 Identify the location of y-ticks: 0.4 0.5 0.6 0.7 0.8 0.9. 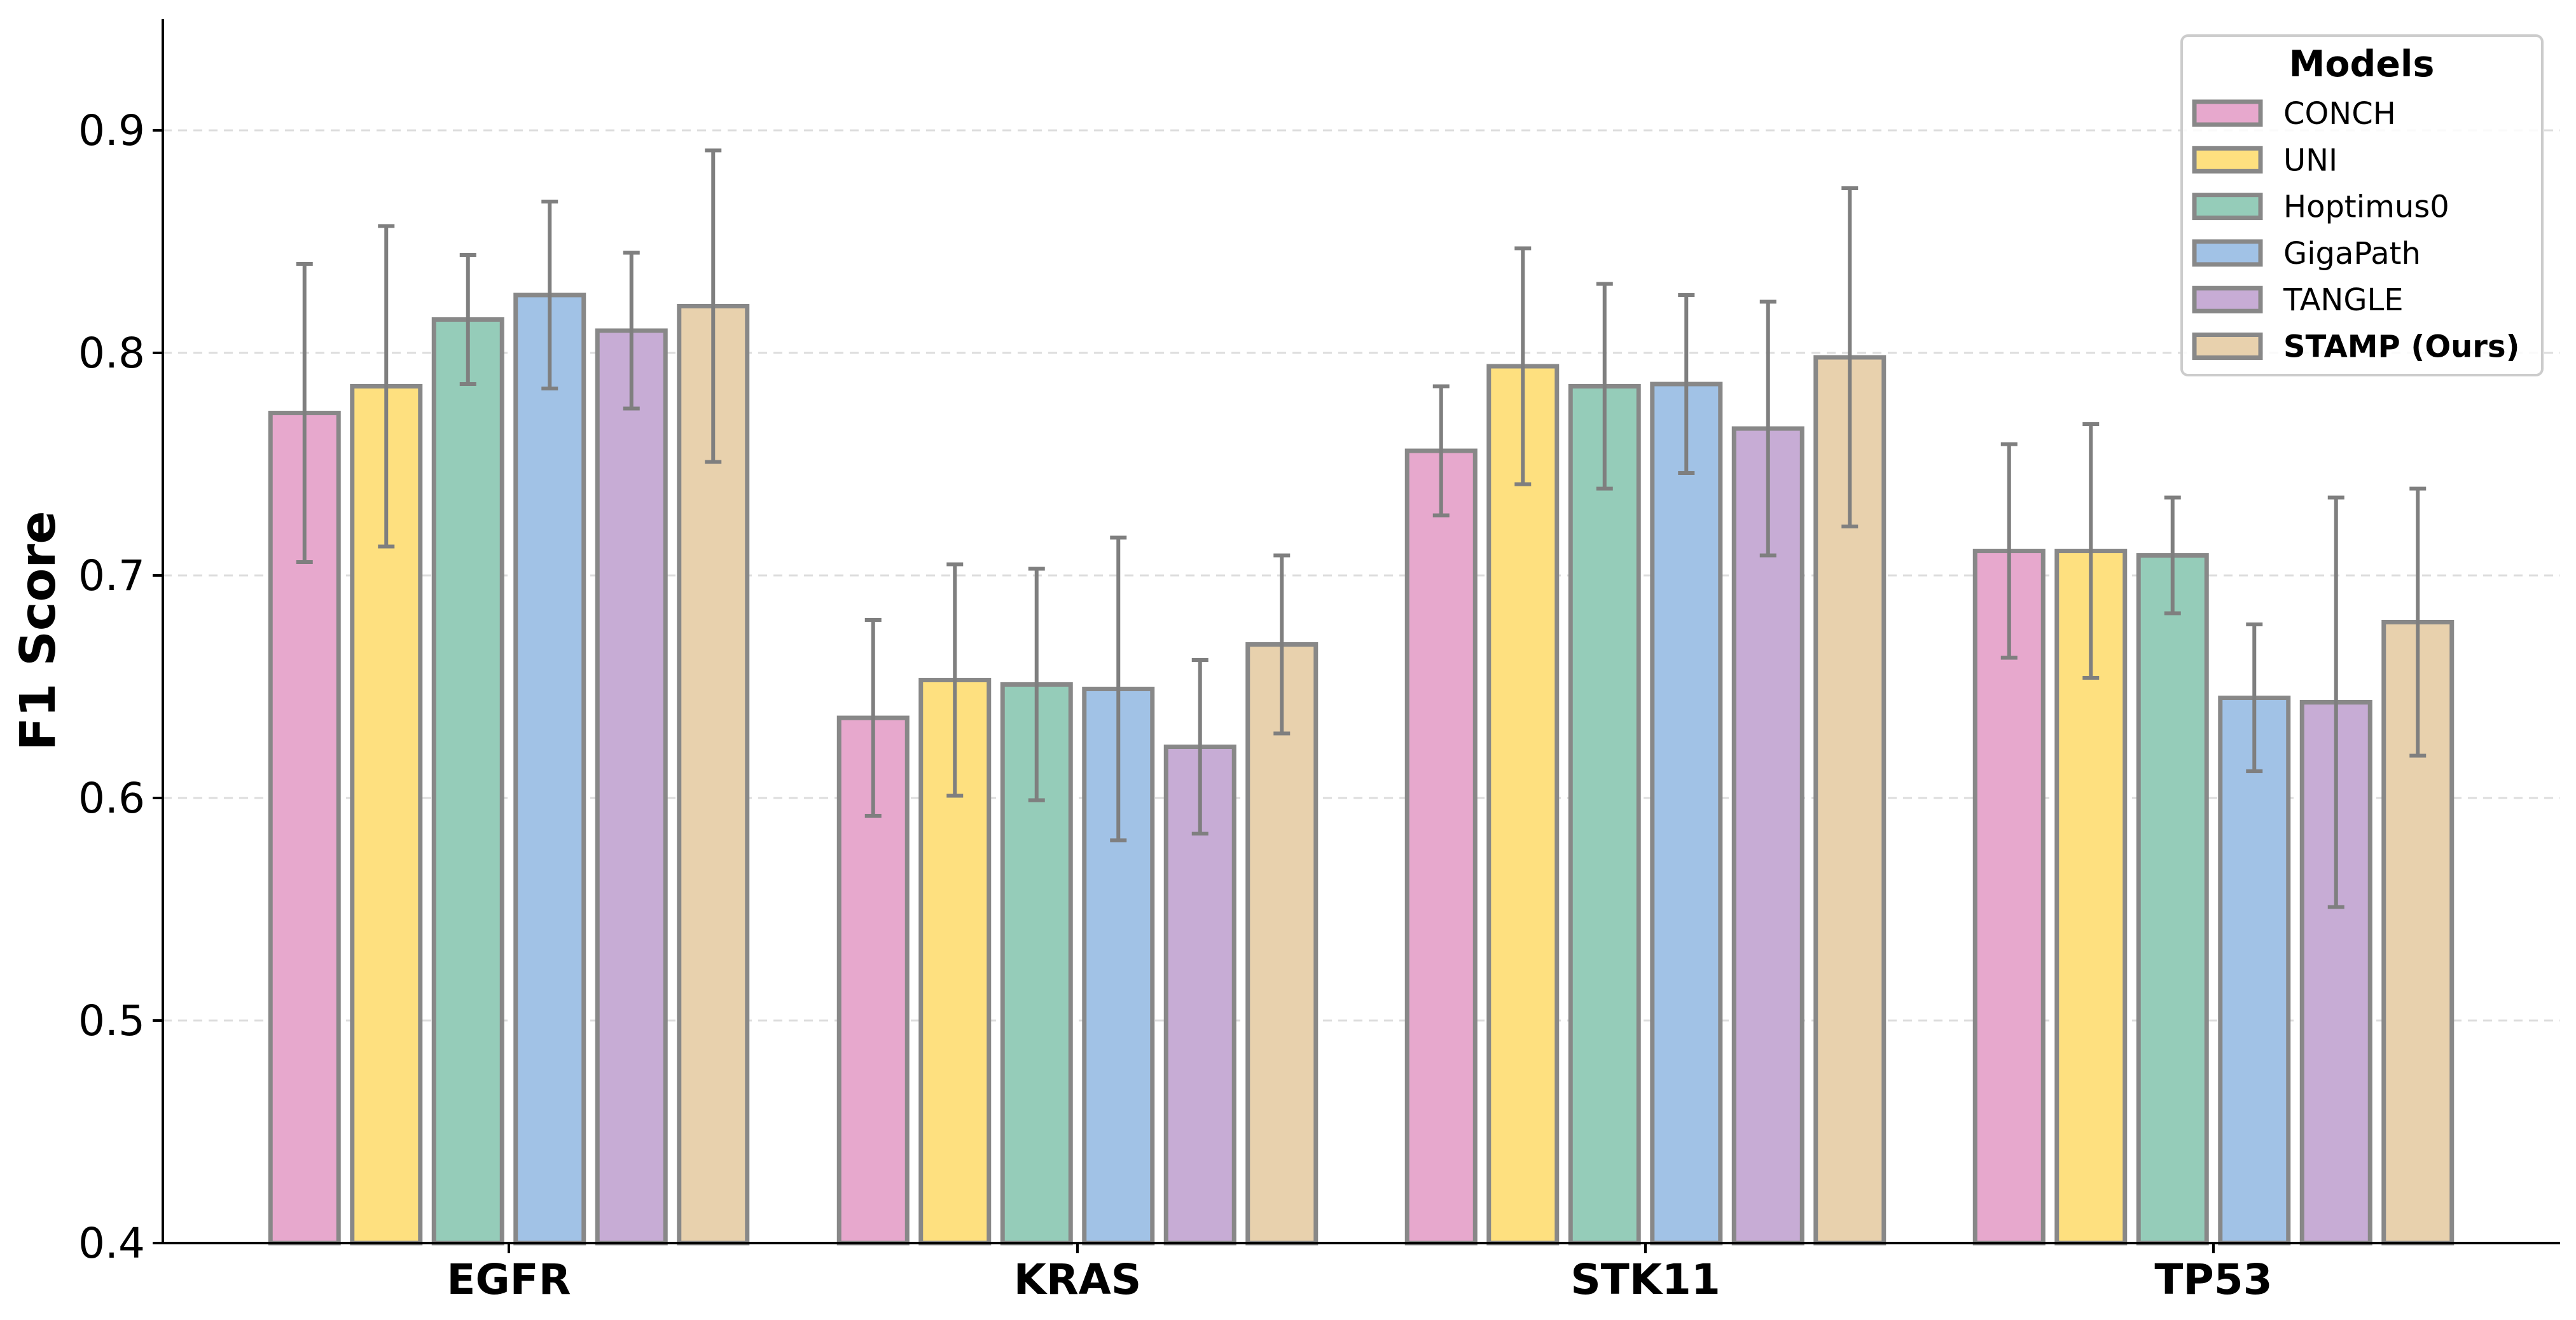
(120, 687).